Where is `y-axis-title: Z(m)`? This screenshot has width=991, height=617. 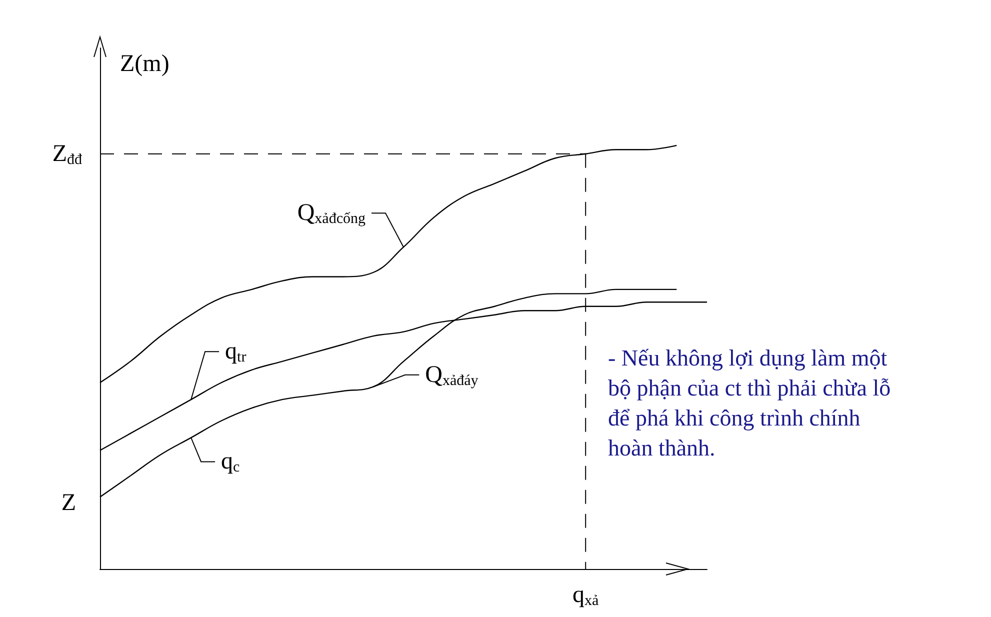
y-axis-title: Z(m) is located at coordinates (145, 64).